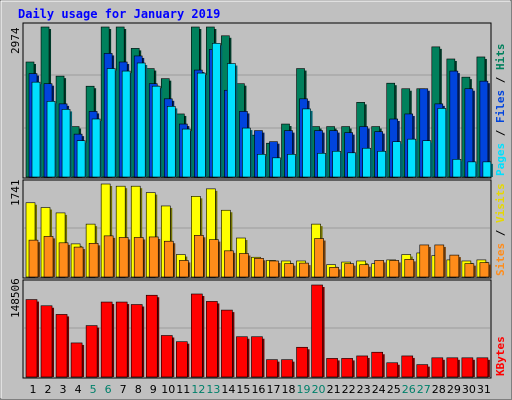  What do you see at coordinates (379, 389) in the screenshot?
I see `day-label: 24` at bounding box center [379, 389].